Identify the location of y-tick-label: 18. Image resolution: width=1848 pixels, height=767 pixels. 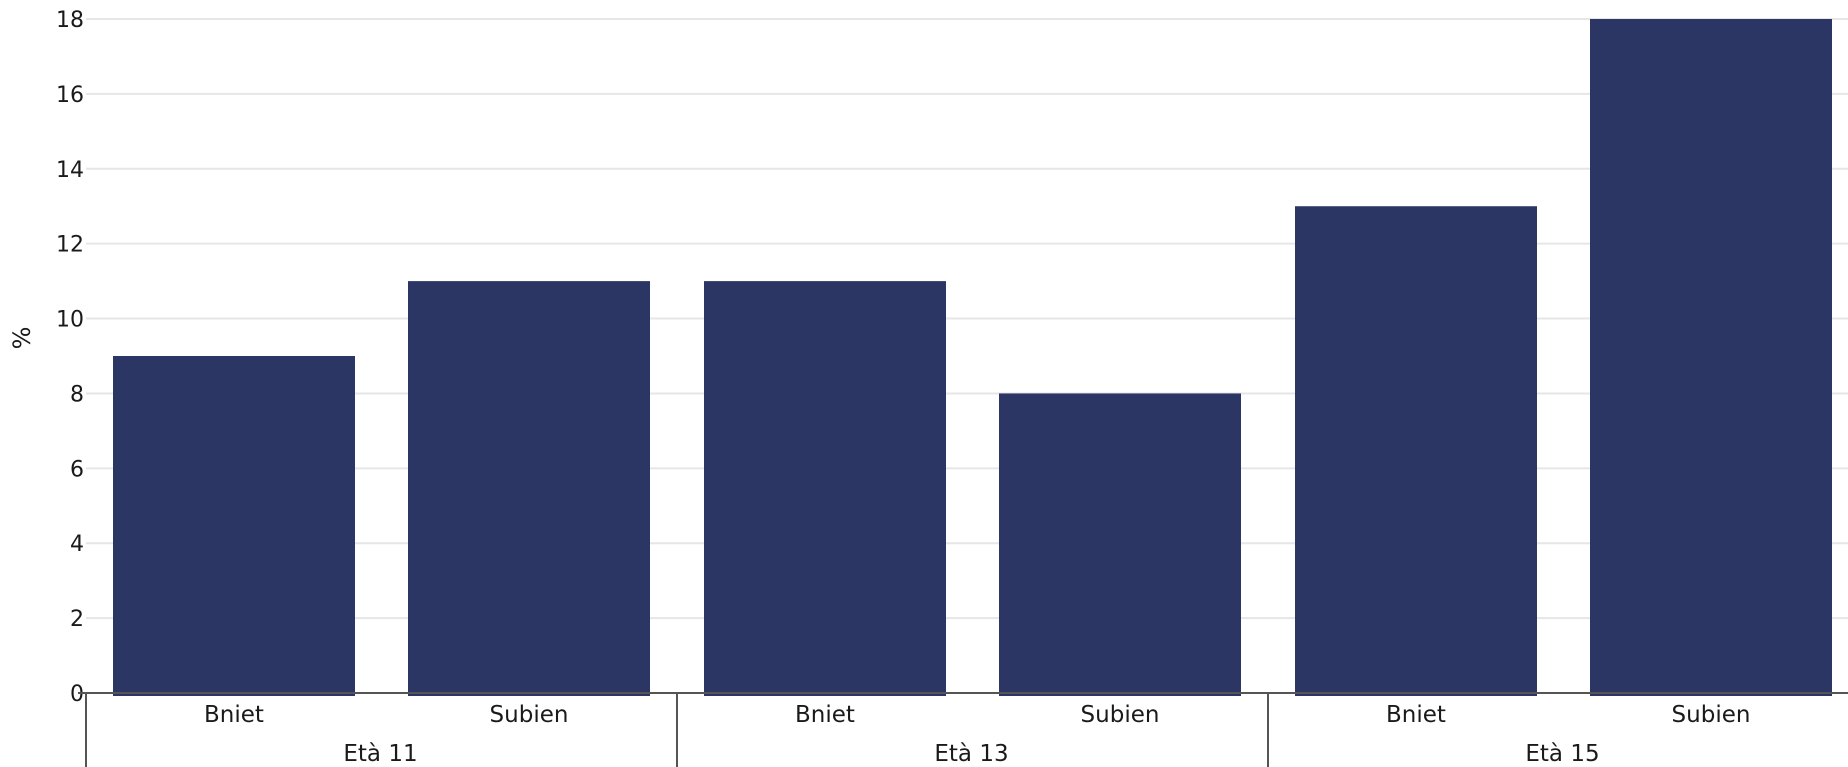
(70, 20).